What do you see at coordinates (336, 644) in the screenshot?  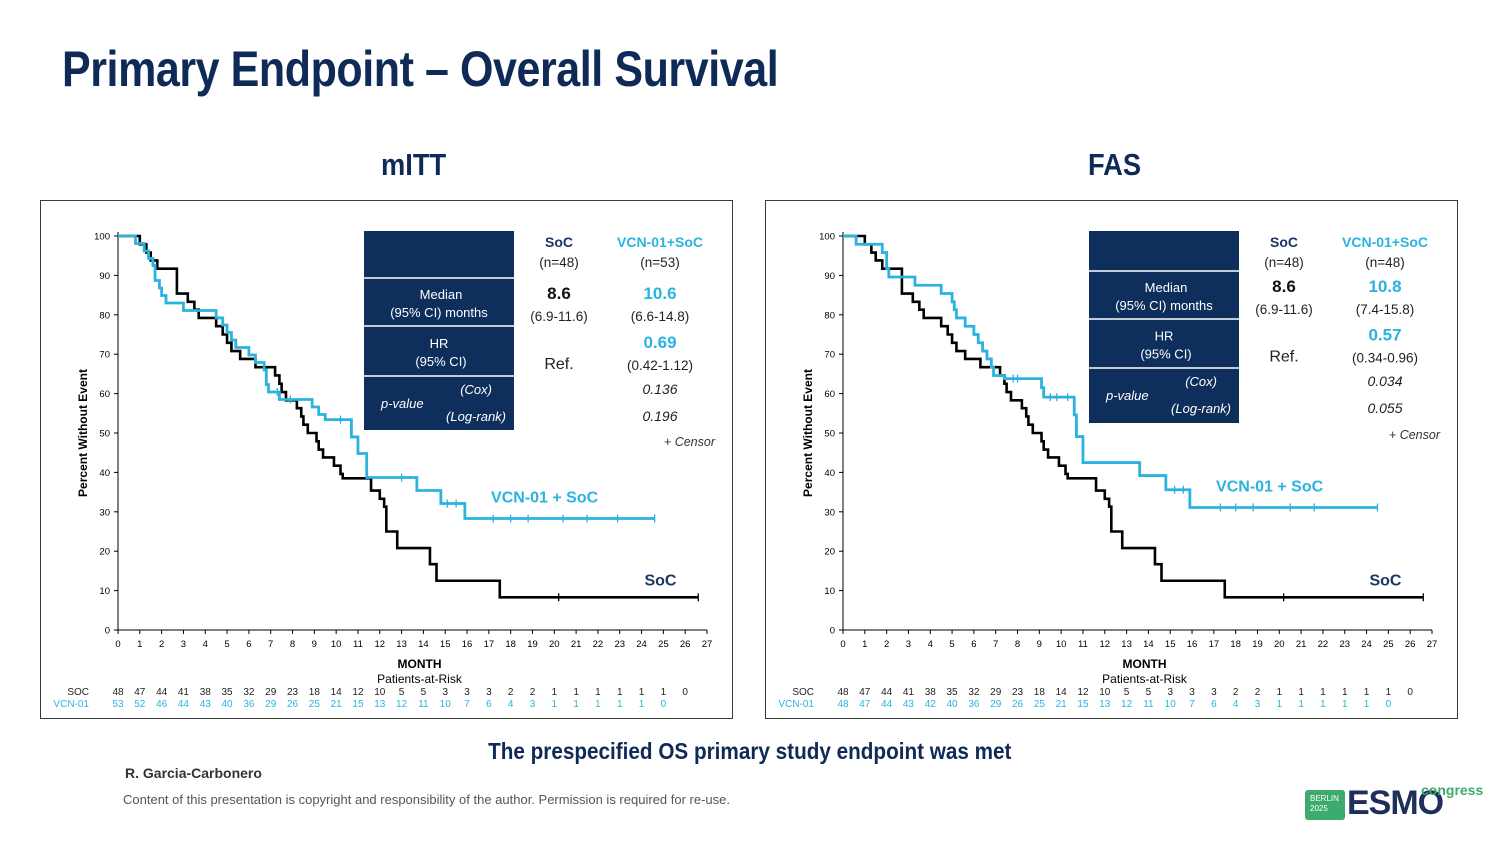 I see `x-tick-label: 10` at bounding box center [336, 644].